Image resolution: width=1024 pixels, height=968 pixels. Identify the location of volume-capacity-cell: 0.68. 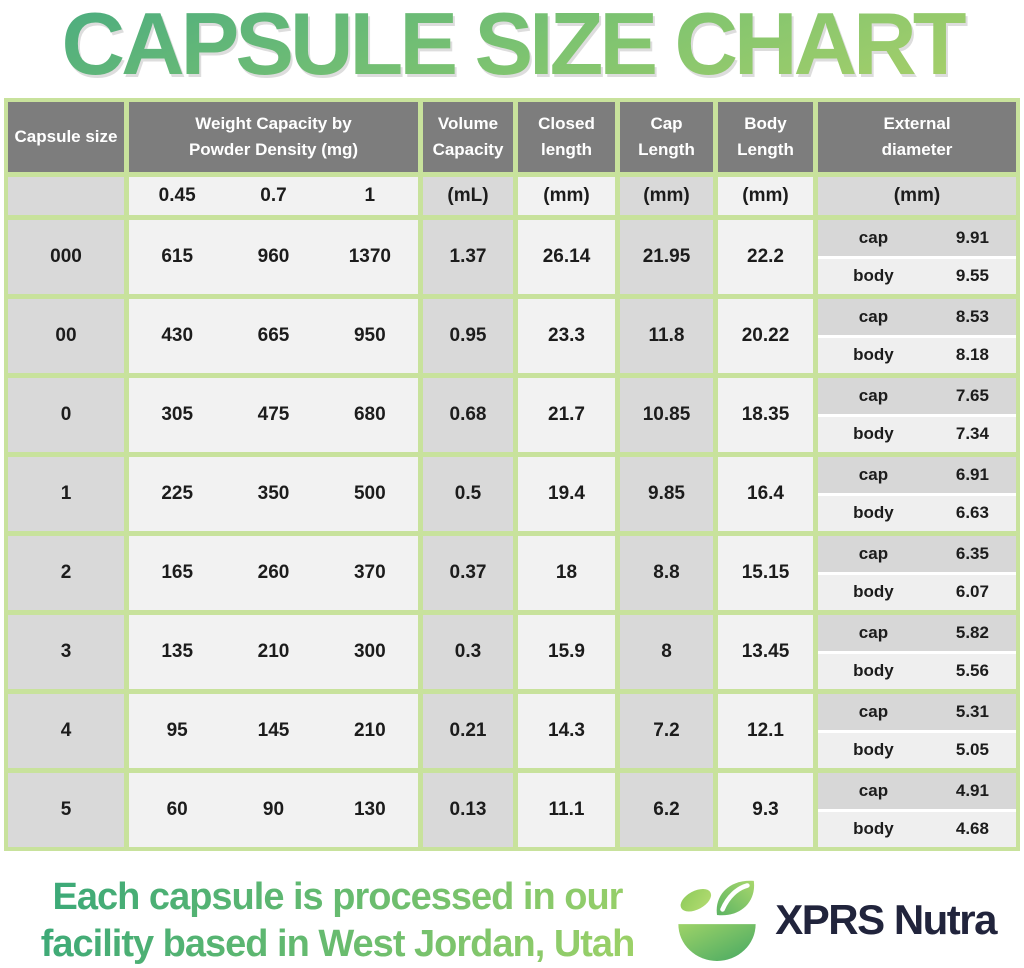
(468, 415).